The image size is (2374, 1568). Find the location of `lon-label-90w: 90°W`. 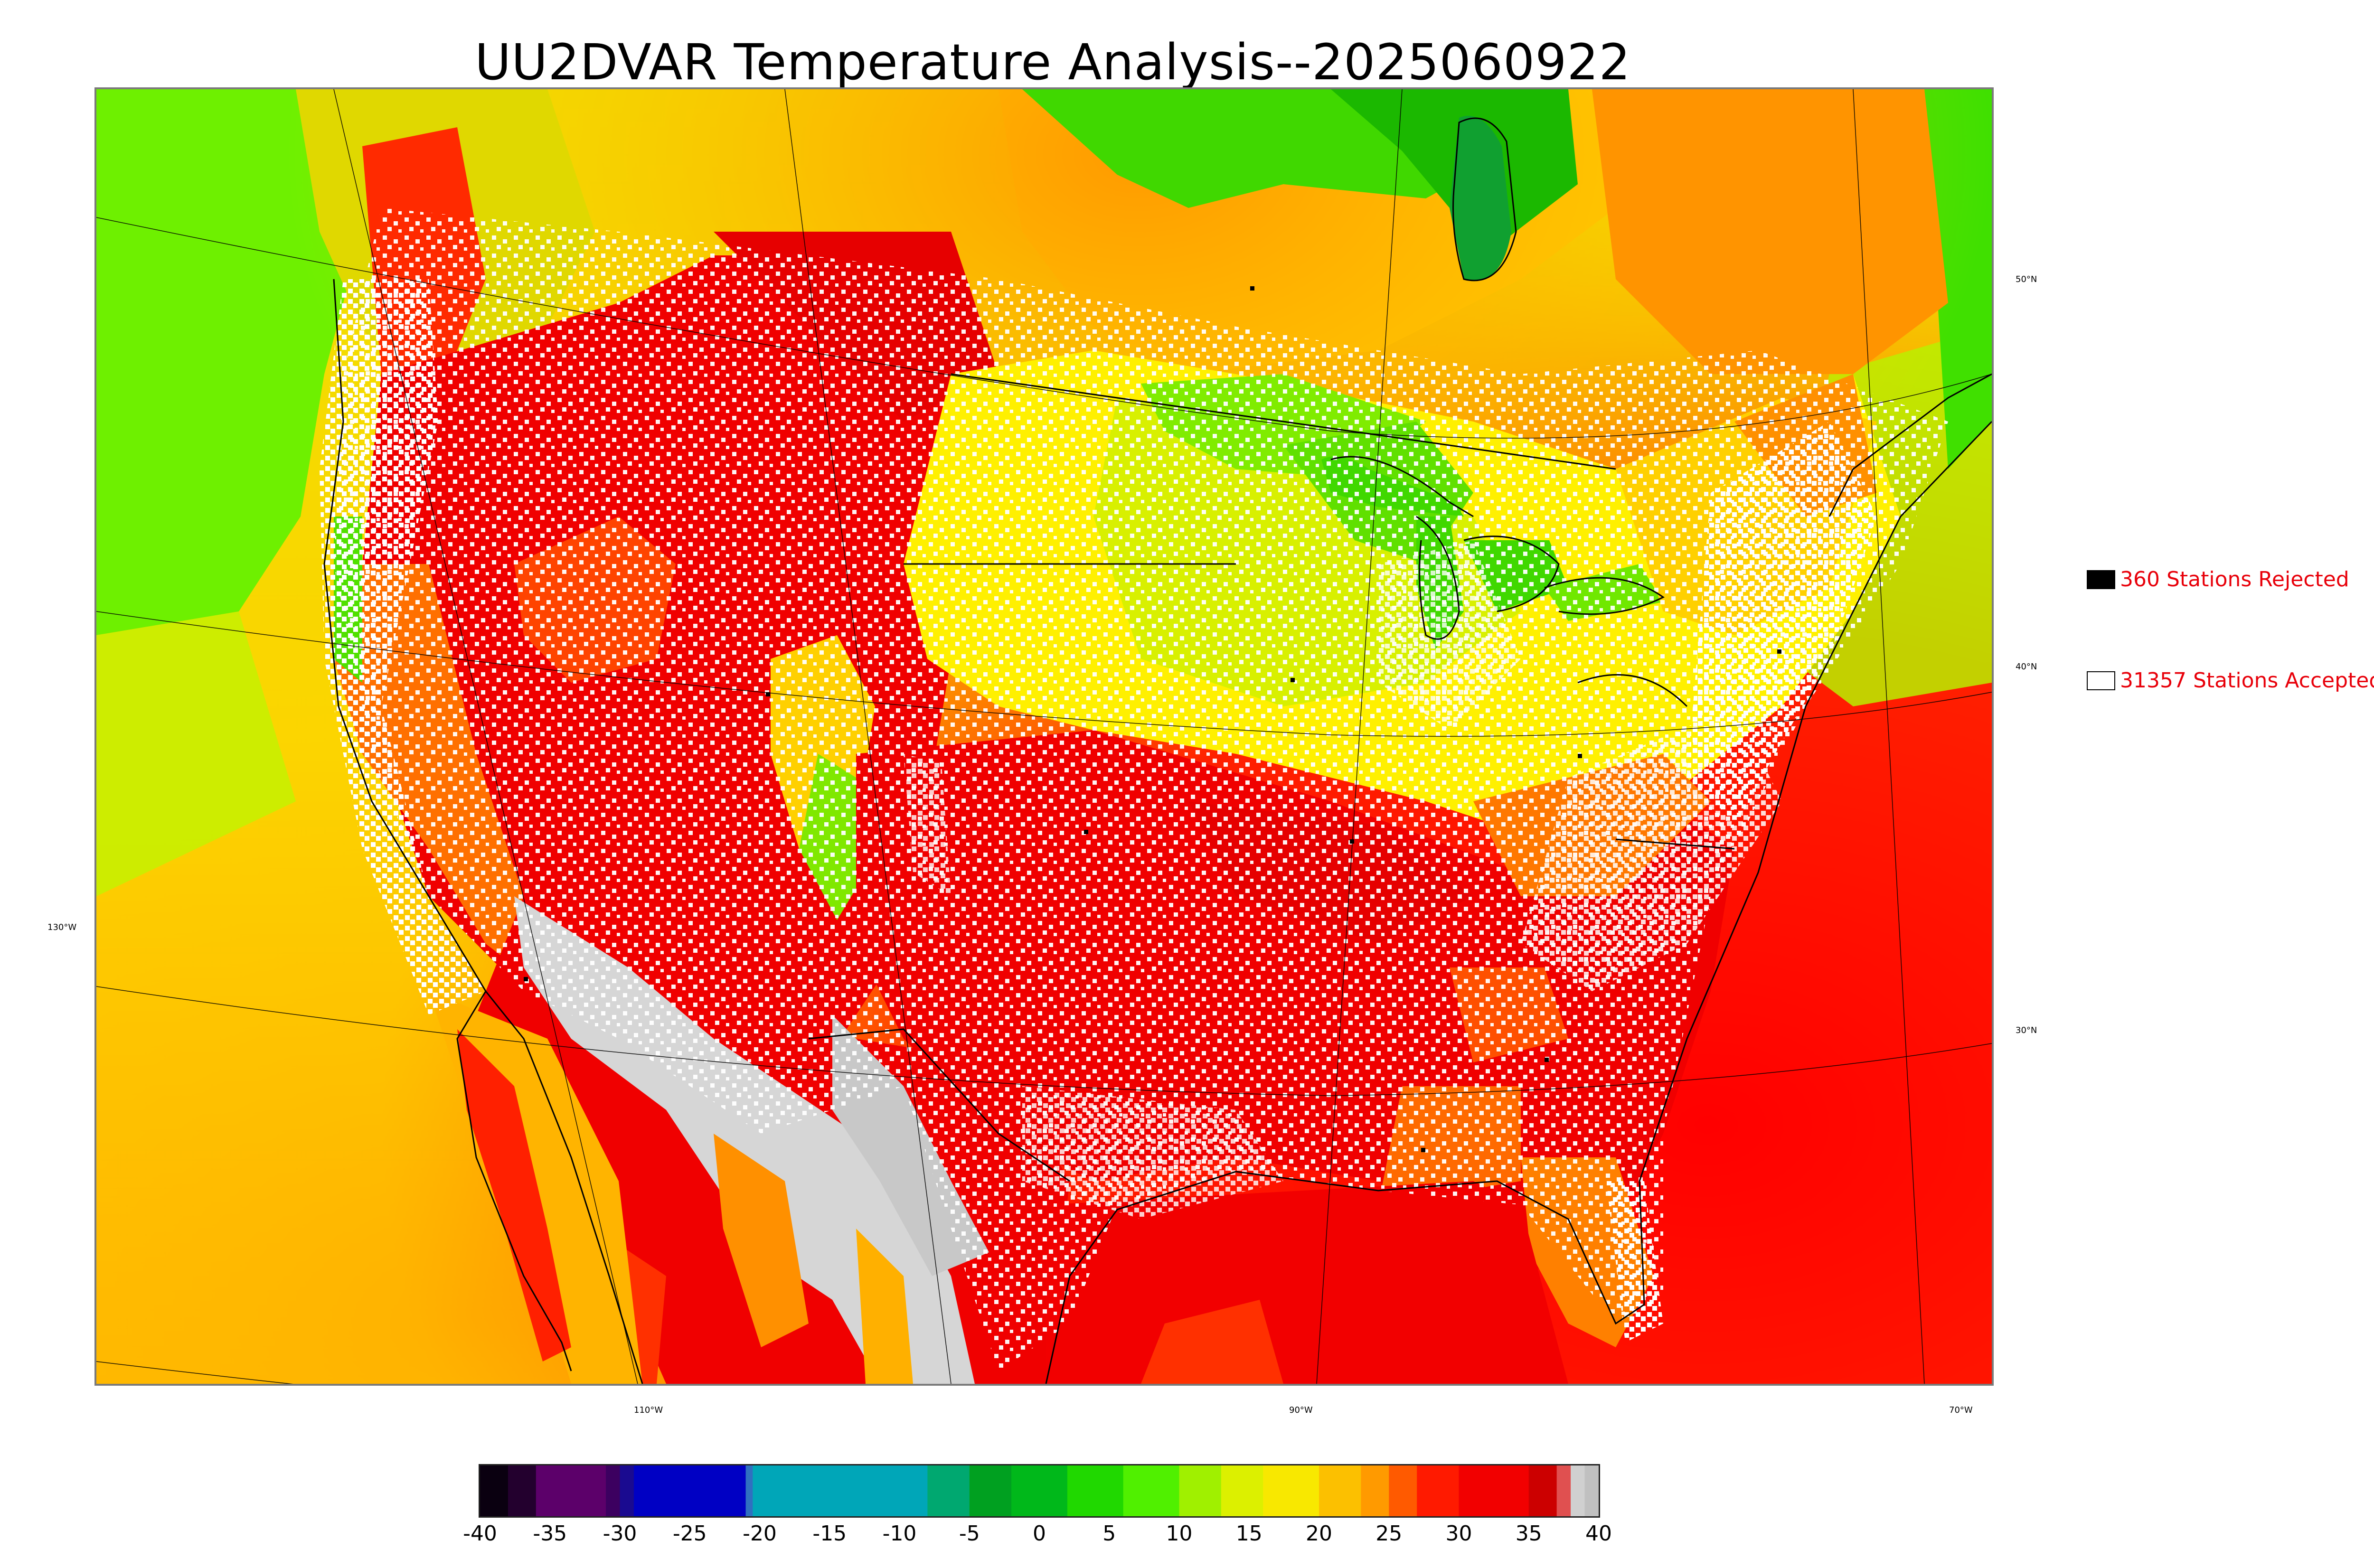

lon-label-90w: 90°W is located at coordinates (1301, 1410).